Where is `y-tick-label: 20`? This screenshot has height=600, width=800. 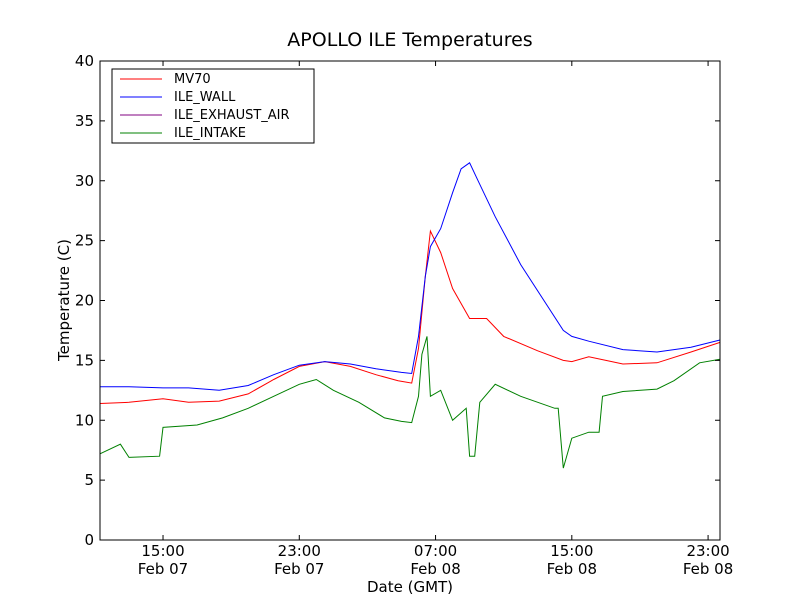
y-tick-label: 20 is located at coordinates (84, 301).